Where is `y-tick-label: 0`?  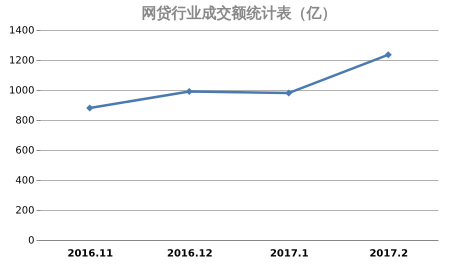
y-tick-label: 0 is located at coordinates (31, 241).